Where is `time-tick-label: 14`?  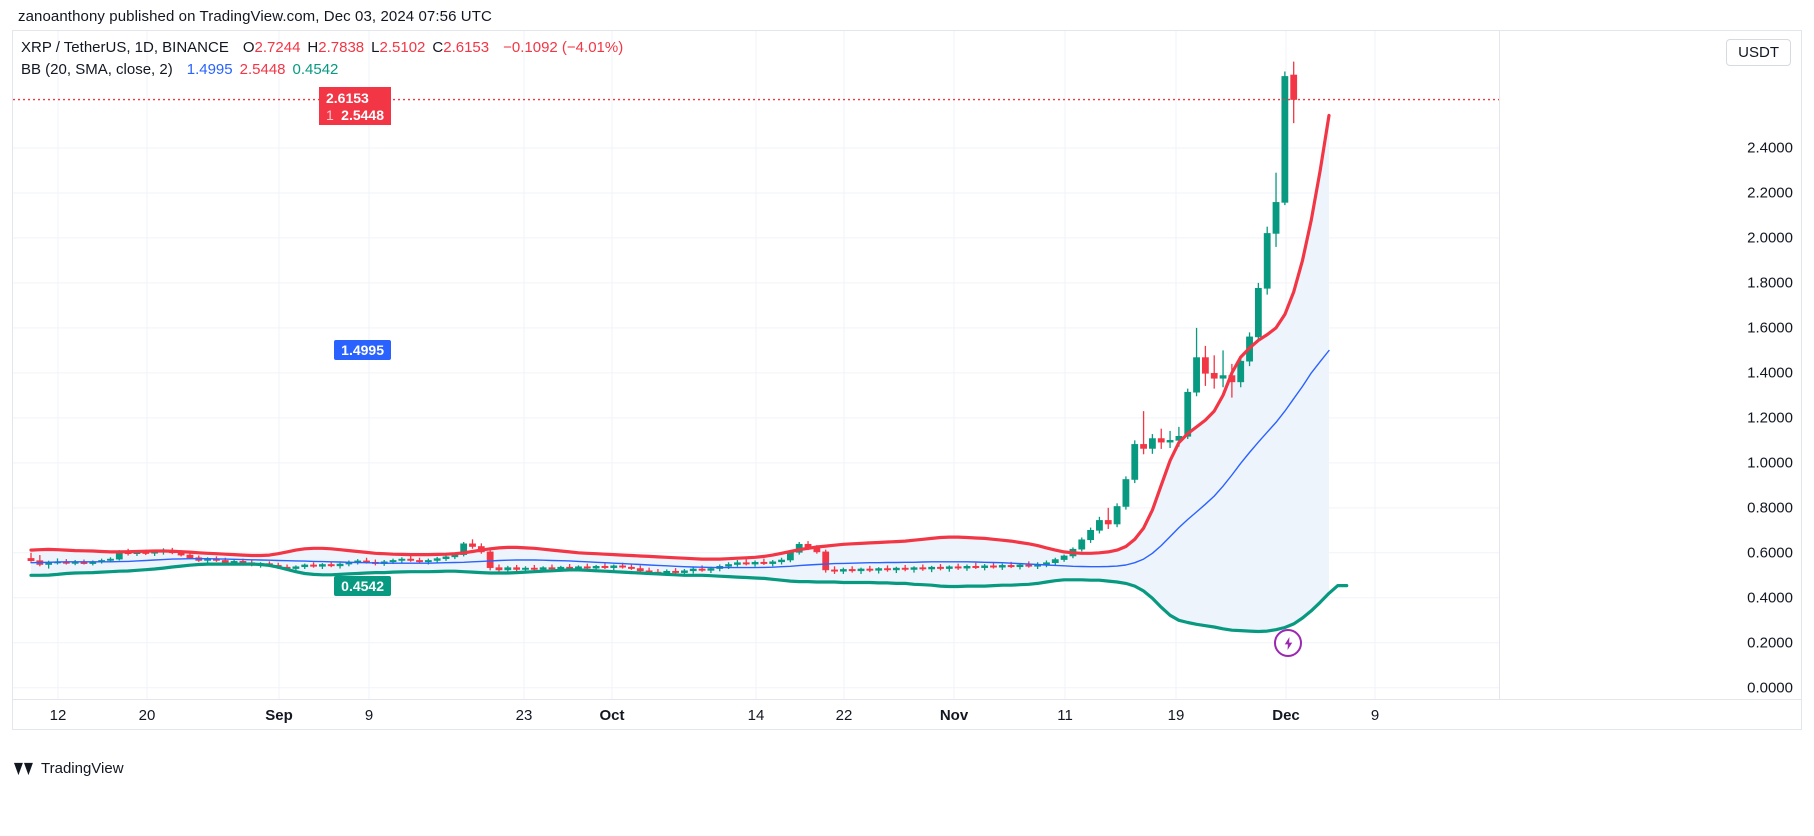 time-tick-label: 14 is located at coordinates (756, 715).